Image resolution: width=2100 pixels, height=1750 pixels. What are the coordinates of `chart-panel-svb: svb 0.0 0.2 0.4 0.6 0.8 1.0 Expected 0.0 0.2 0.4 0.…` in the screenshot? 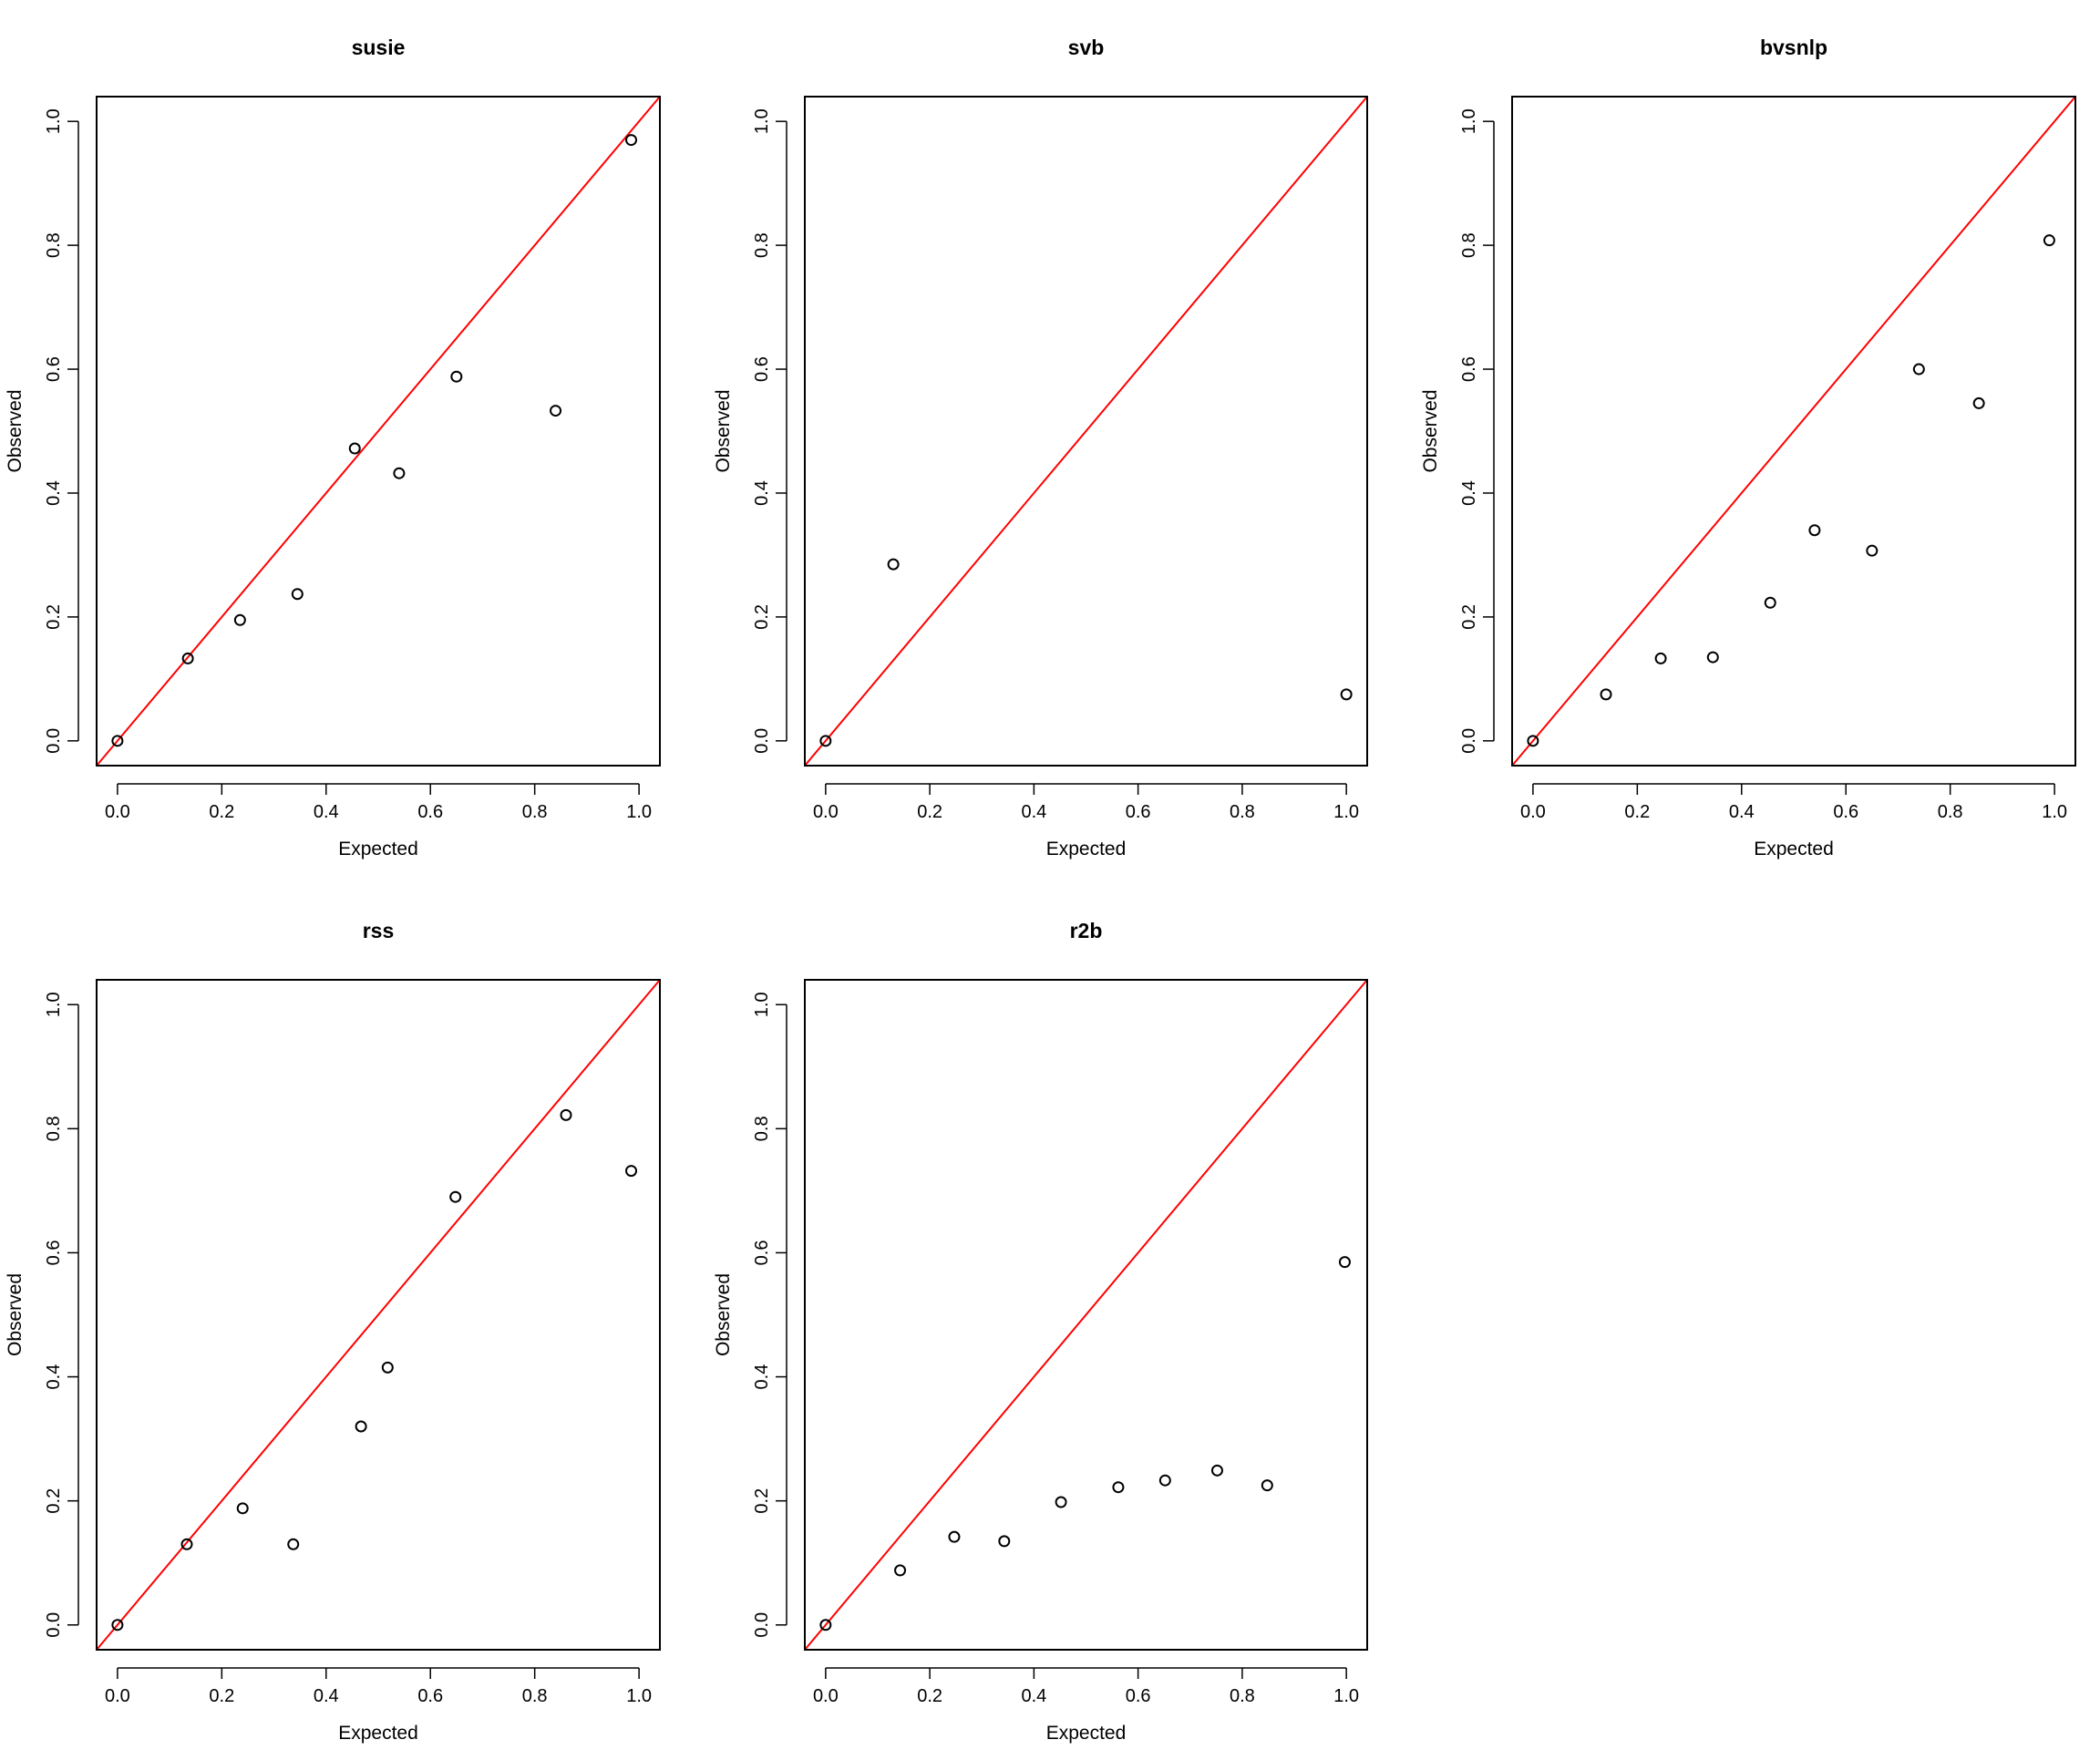 It's located at (1040, 448).